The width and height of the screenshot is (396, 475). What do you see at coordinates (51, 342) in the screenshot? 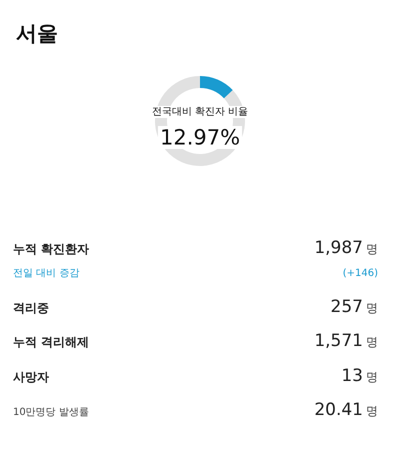
I see `text: 누적 격리해제` at bounding box center [51, 342].